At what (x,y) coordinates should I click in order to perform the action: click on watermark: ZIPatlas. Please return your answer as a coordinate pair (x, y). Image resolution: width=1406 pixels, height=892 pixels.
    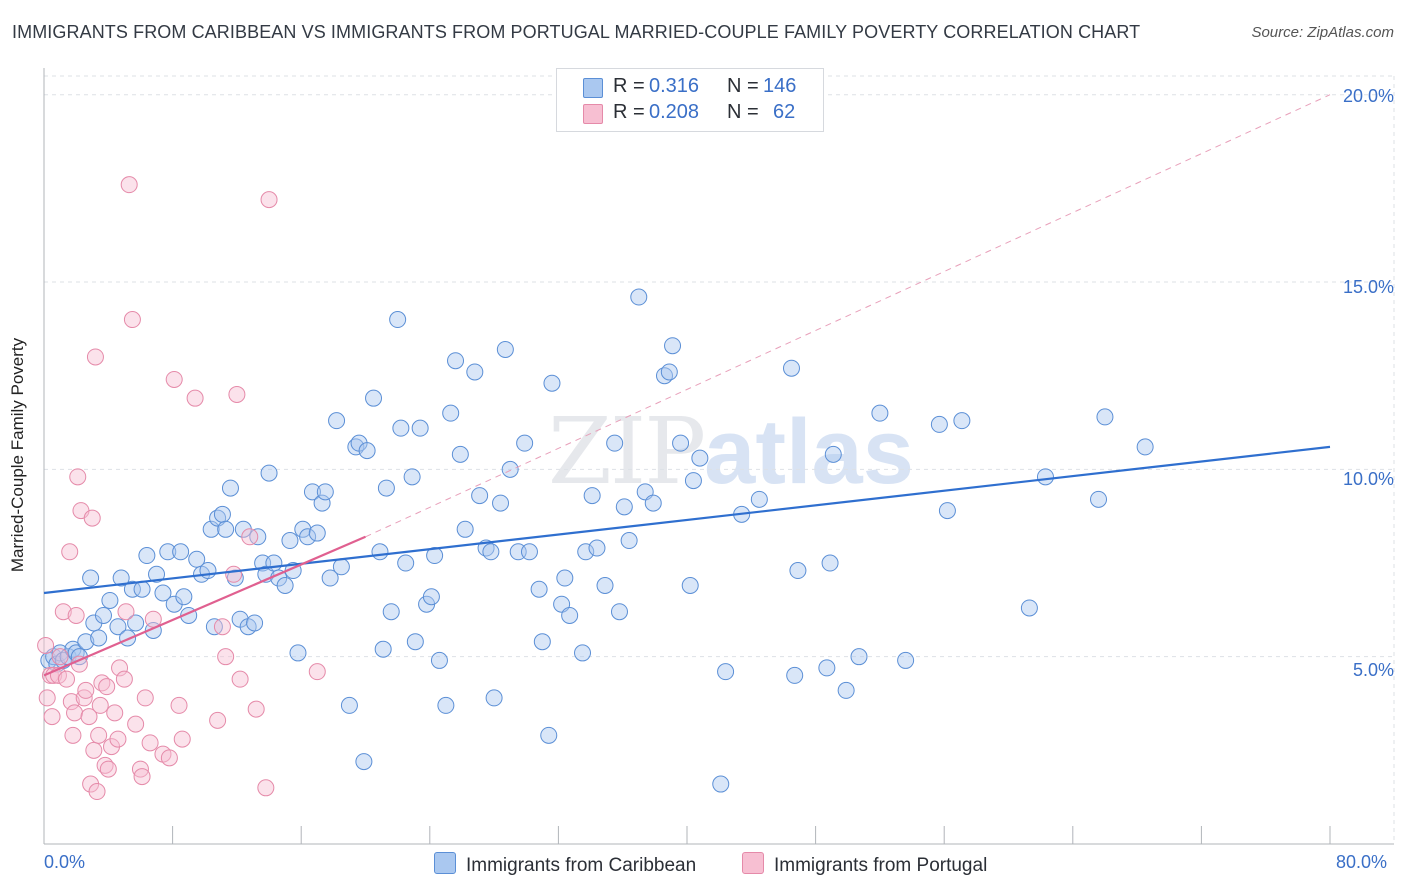
    Looking at the image, I should click on (731, 451).